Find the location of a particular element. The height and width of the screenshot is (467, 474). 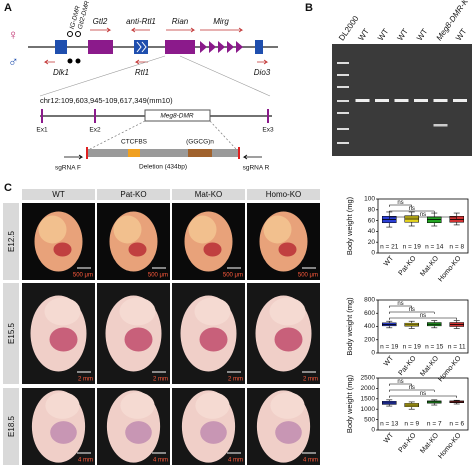

y-tick-label: 60 is located at coordinates (372, 220).